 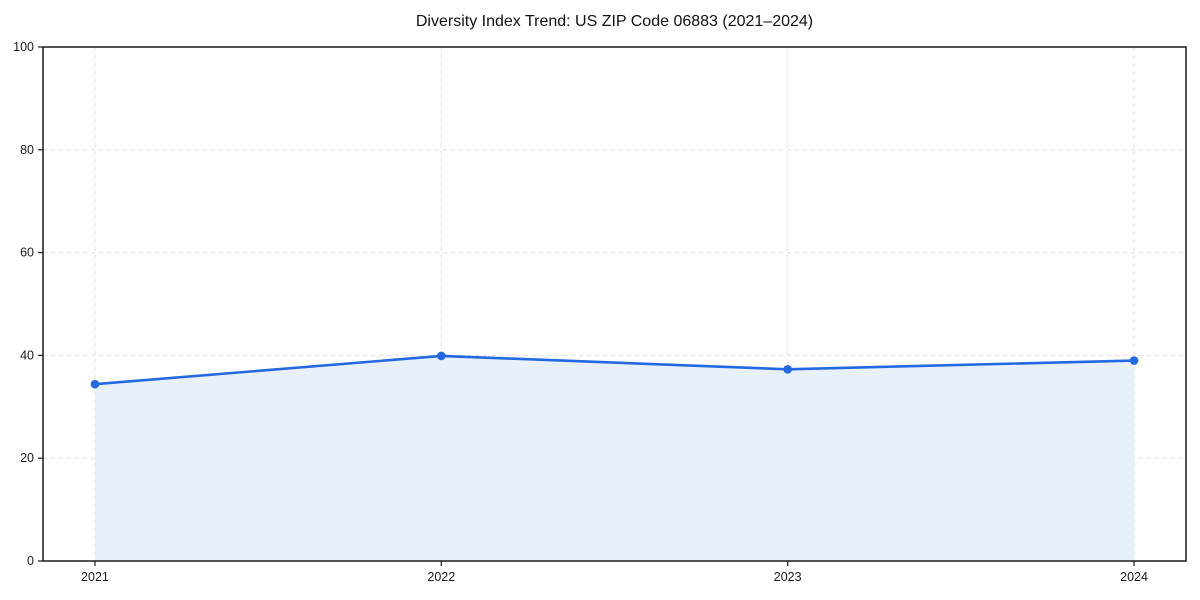 What do you see at coordinates (1134, 577) in the screenshot?
I see `svg-text: 2024` at bounding box center [1134, 577].